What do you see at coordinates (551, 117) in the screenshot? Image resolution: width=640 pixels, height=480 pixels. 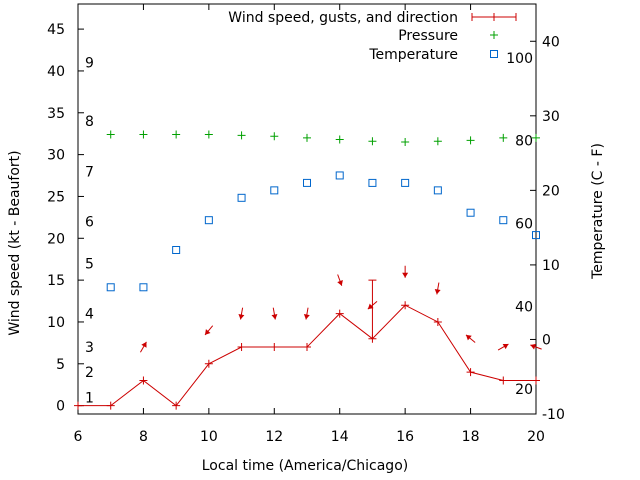 I see `y2-tick-label: 30` at bounding box center [551, 117].